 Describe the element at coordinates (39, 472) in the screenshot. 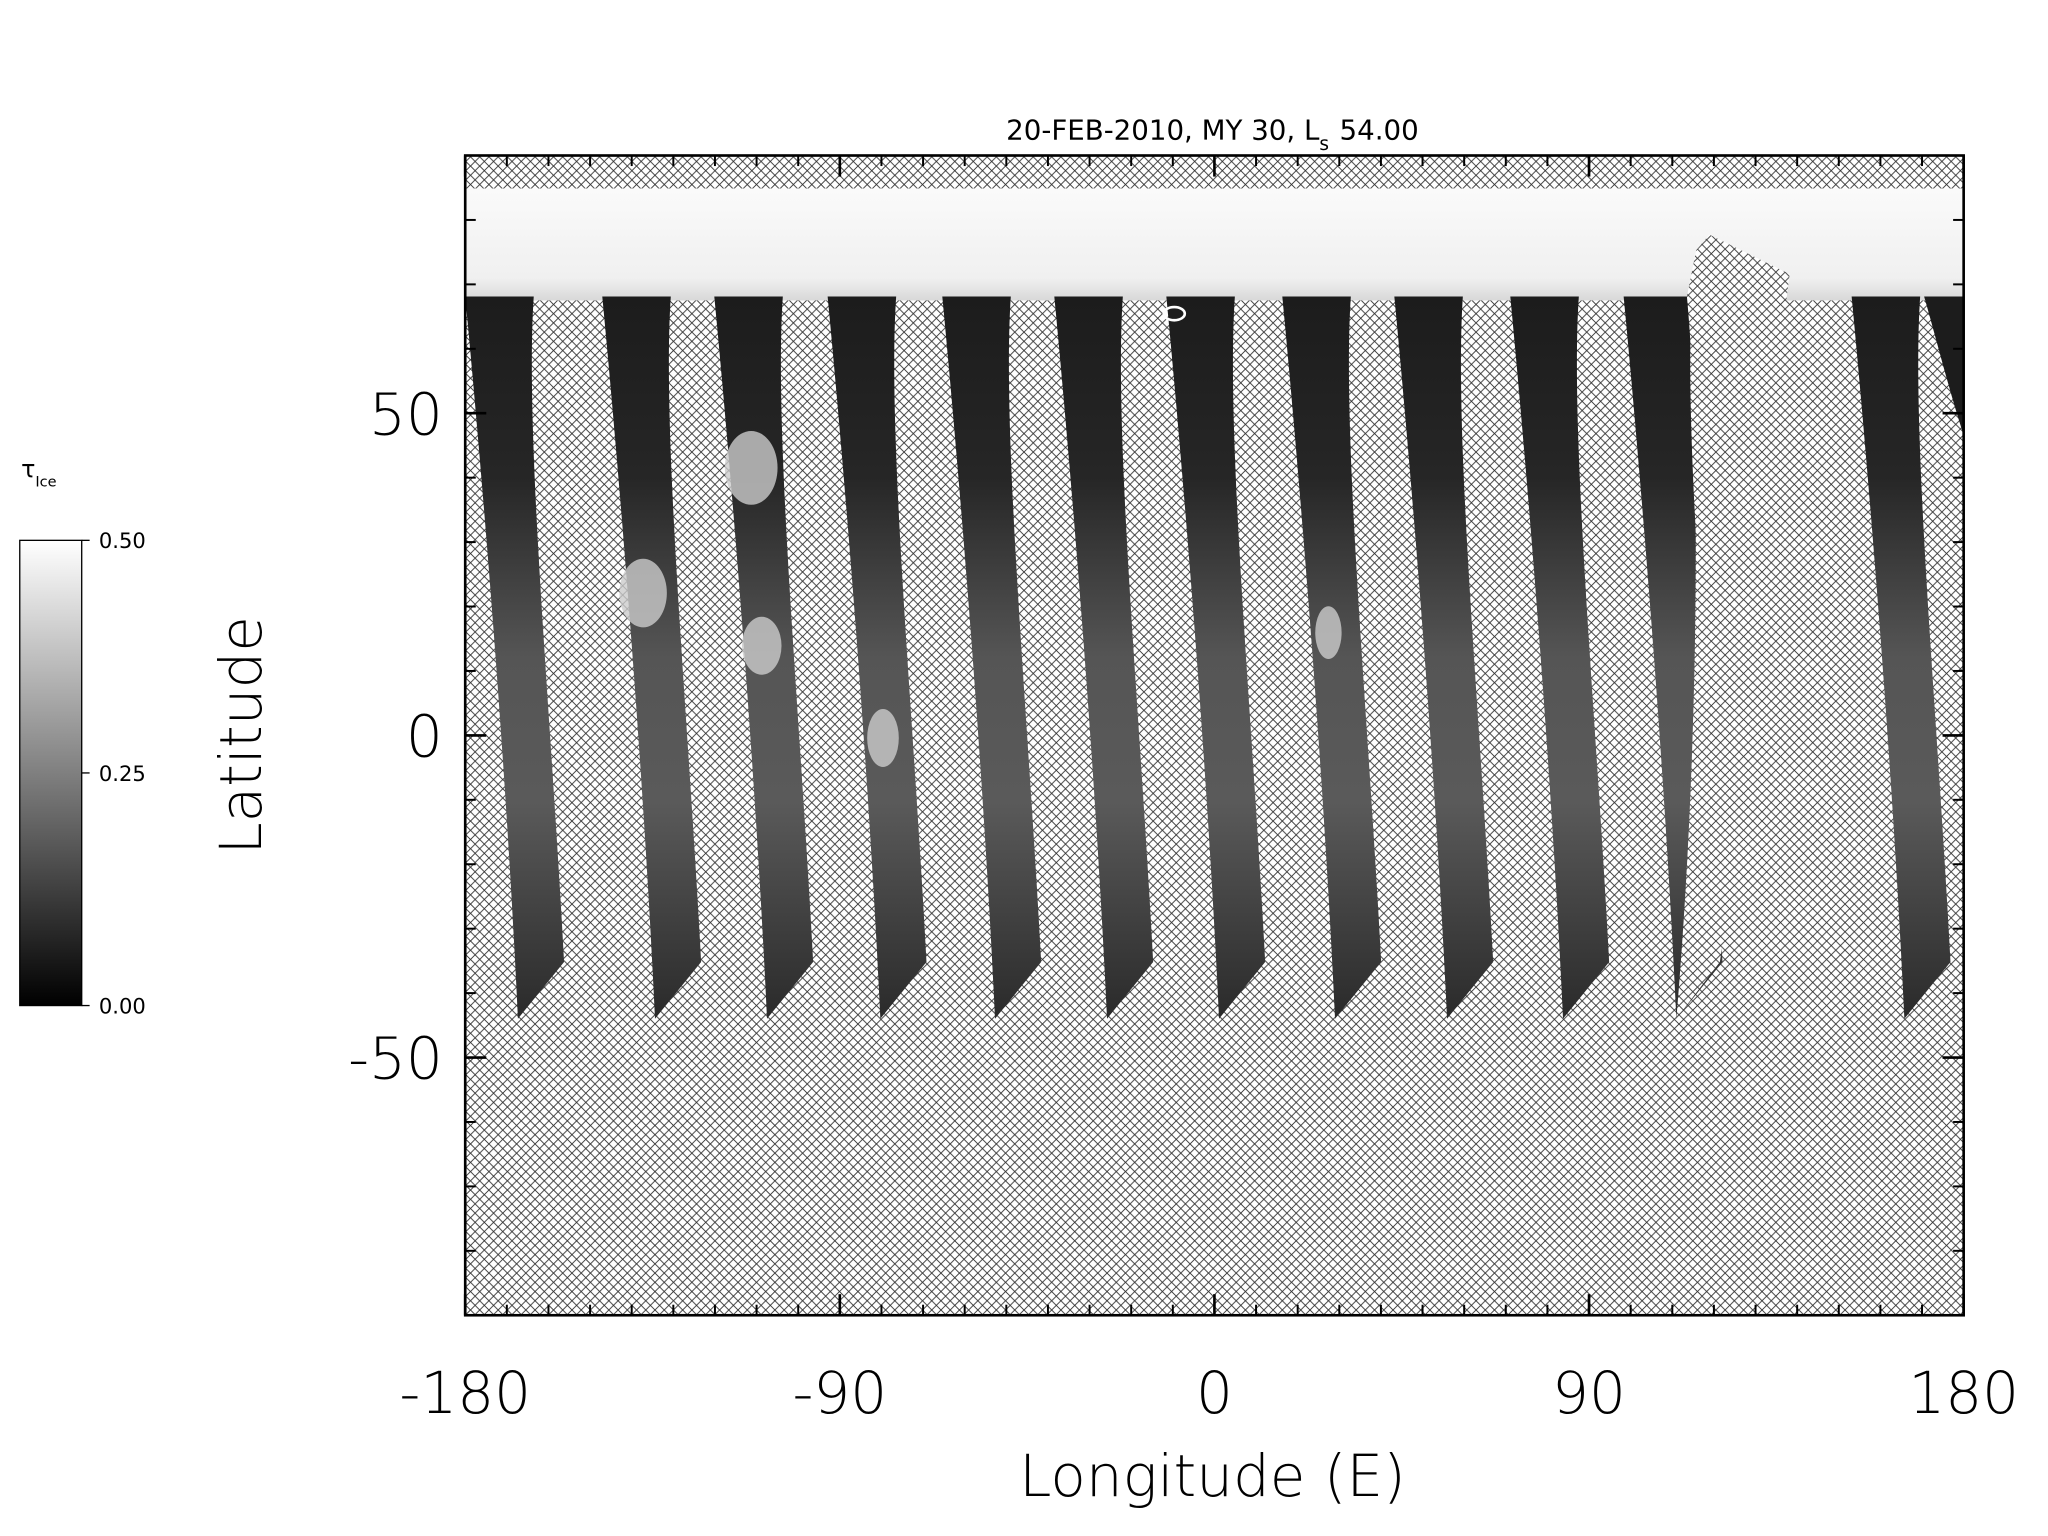

I see `colorbar-label: τIce` at that location.